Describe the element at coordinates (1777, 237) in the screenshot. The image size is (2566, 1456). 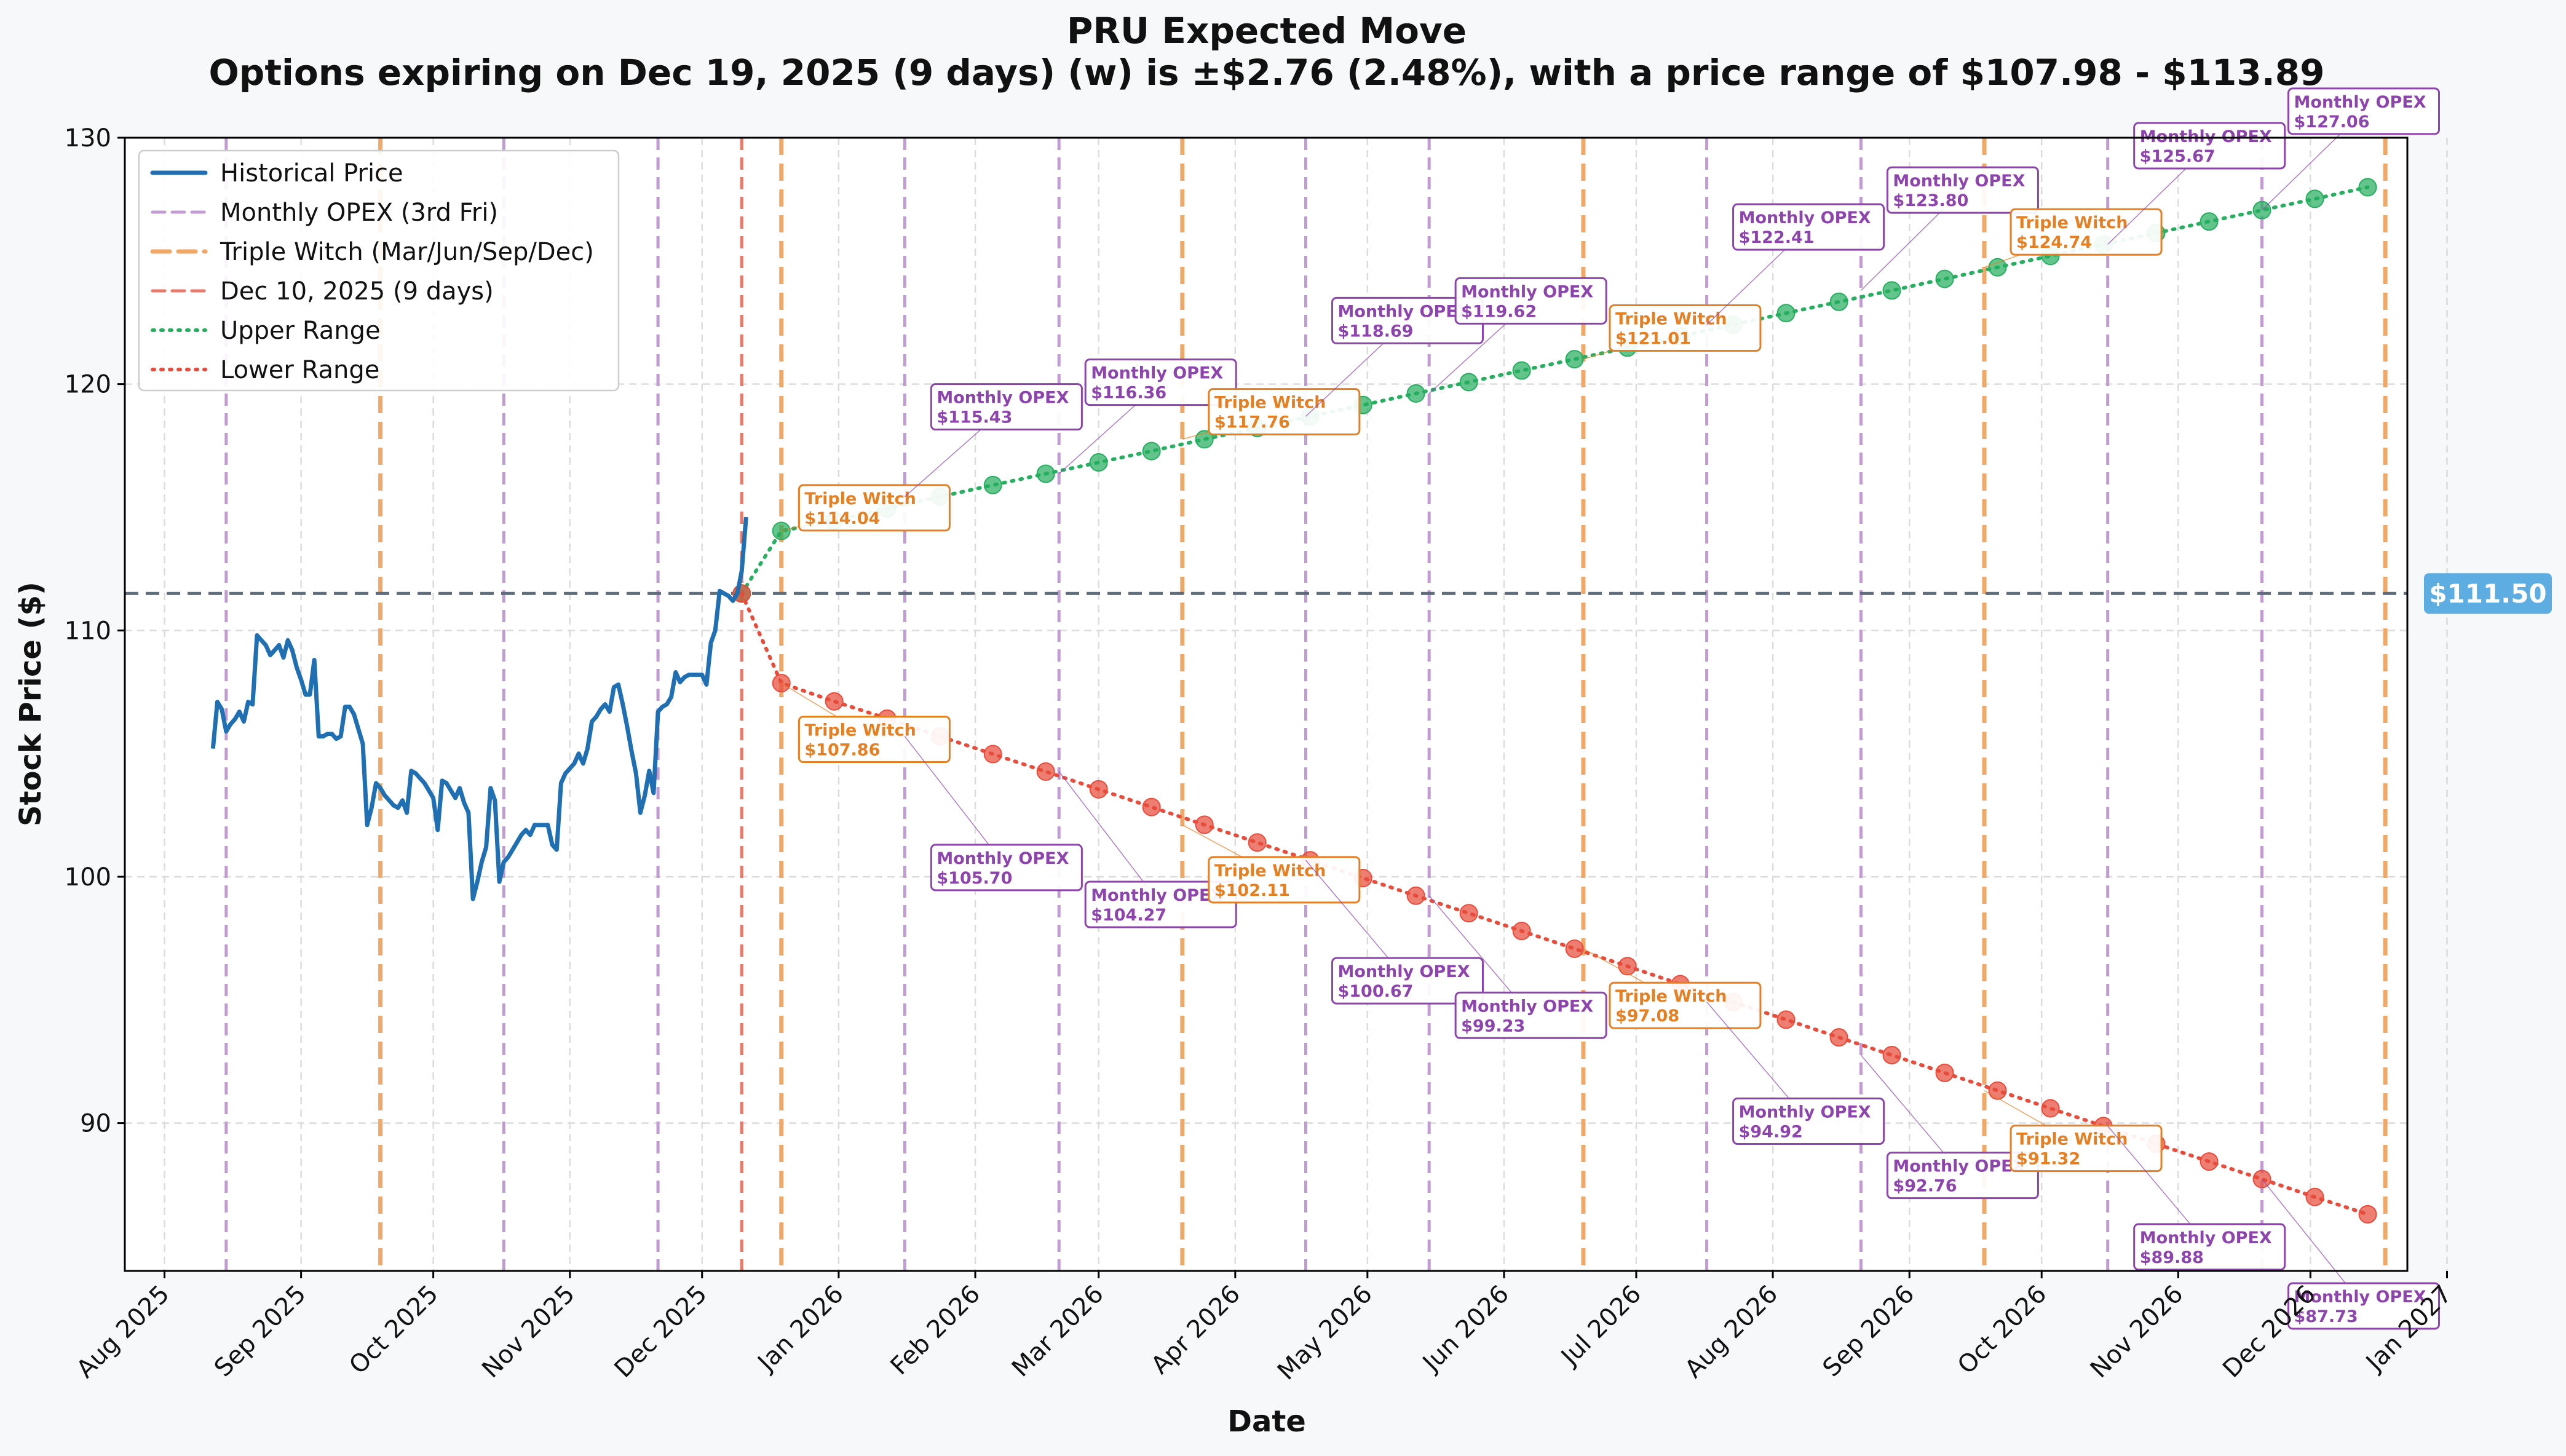
I see `annotation-value: $122.41` at that location.